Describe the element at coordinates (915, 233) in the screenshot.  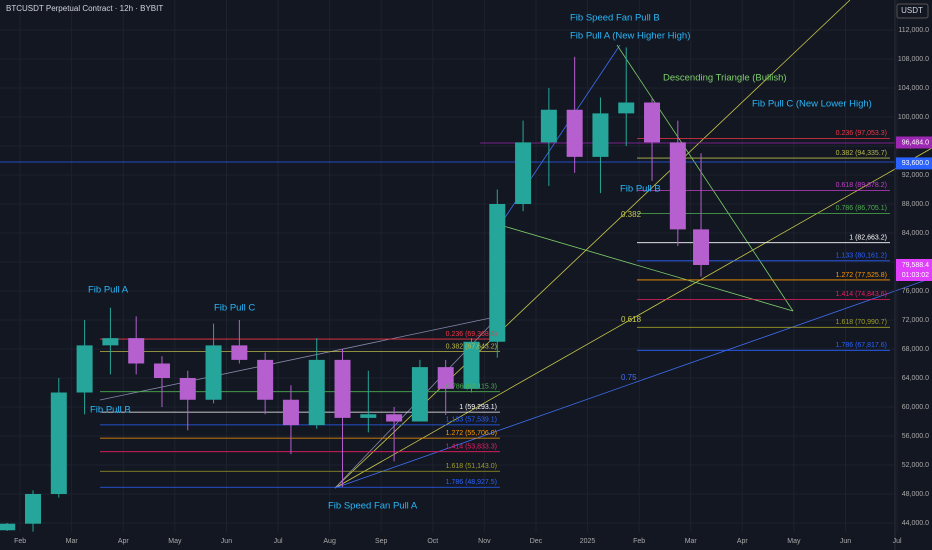
I see `y-tick-label: 84,000.0` at that location.